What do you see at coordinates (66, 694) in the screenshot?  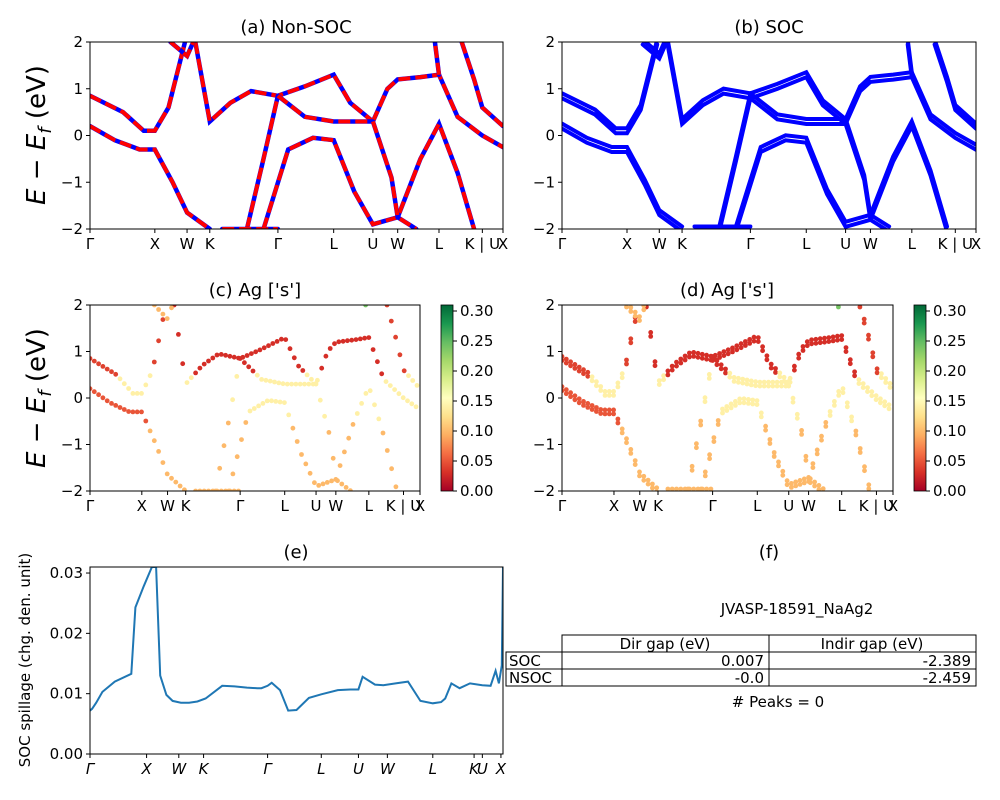 I see `panel-e-y-tick-label: 0.01` at bounding box center [66, 694].